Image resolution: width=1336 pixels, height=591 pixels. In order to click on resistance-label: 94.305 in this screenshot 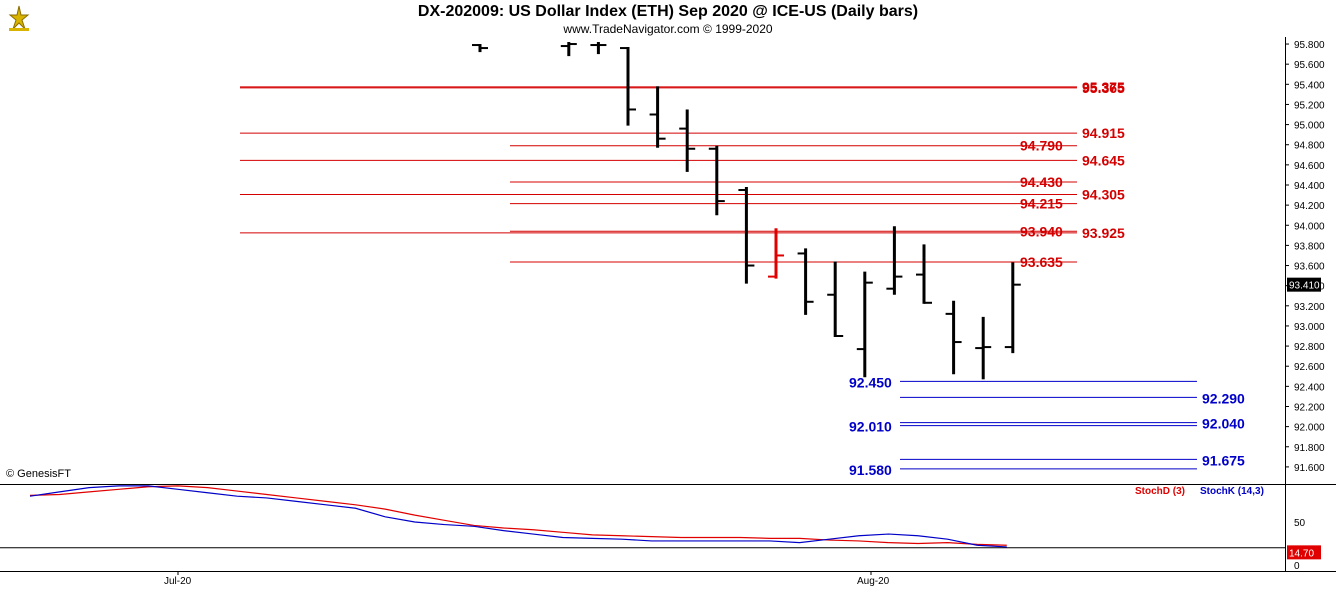, I will do `click(1103, 195)`.